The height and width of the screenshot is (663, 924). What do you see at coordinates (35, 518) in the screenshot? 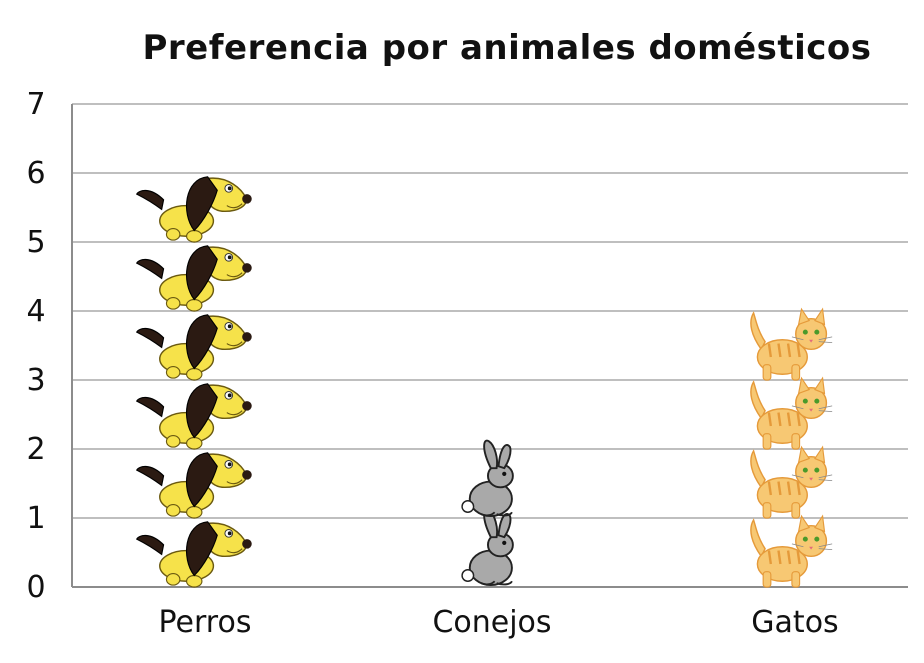
I see `y-tick-label: 1` at bounding box center [35, 518].